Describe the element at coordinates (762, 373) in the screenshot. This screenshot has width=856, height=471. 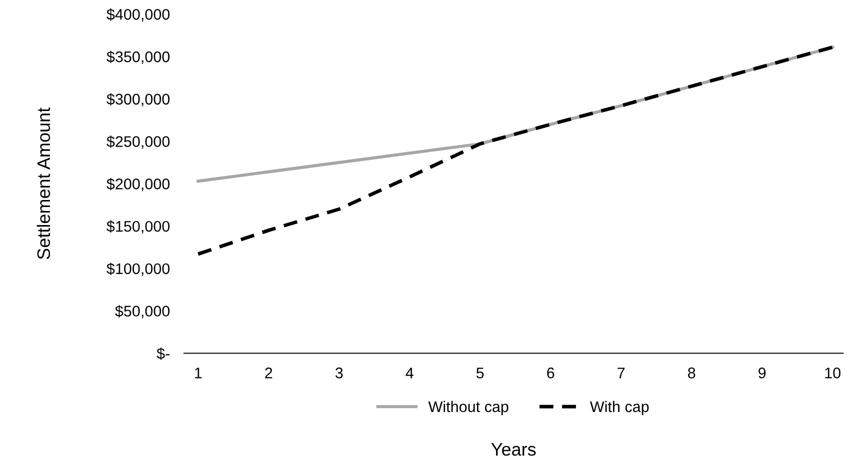
I see `x-tick-label: 9` at that location.